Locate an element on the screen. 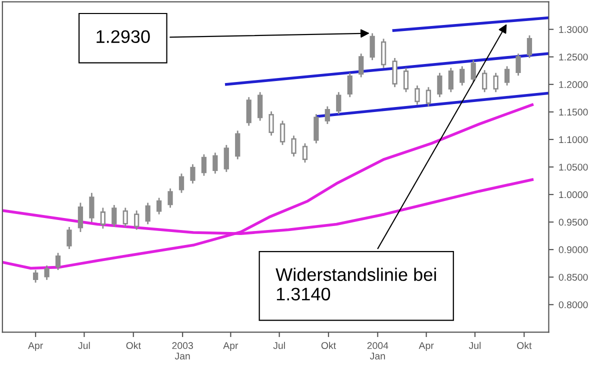 The image size is (607, 365). x-tick-label: 2003 Jan is located at coordinates (182, 351).